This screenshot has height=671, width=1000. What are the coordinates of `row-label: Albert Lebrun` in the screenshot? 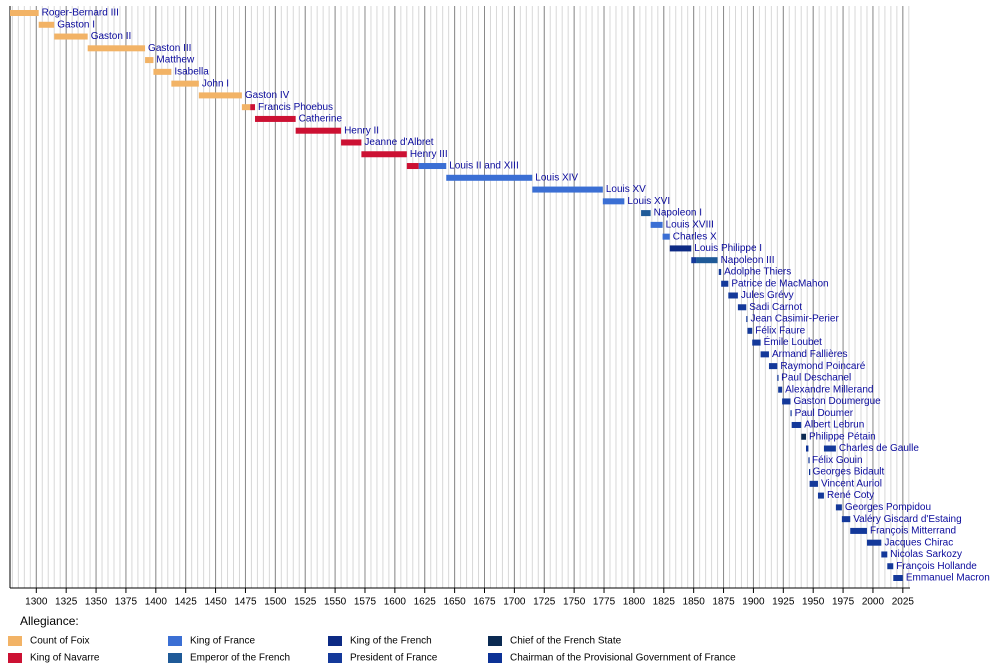 It's located at (834, 425).